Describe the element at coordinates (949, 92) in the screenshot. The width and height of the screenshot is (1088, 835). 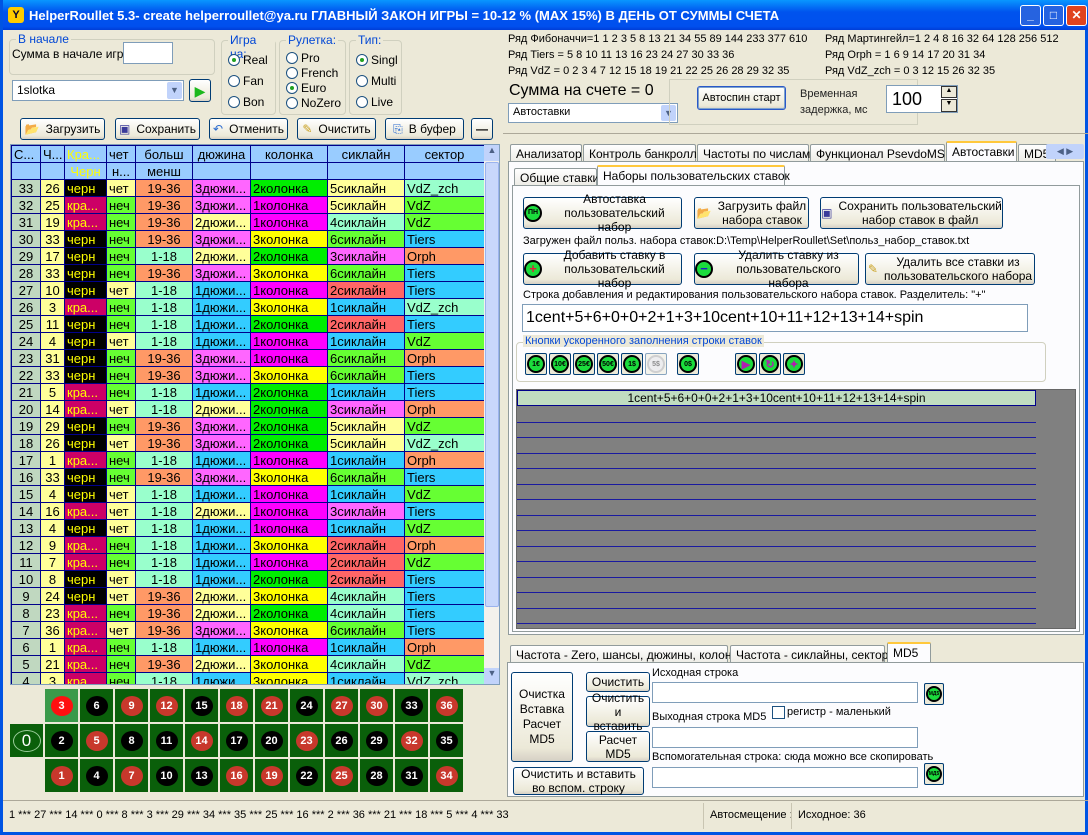
I see `spin-up-icon: ▲` at that location.